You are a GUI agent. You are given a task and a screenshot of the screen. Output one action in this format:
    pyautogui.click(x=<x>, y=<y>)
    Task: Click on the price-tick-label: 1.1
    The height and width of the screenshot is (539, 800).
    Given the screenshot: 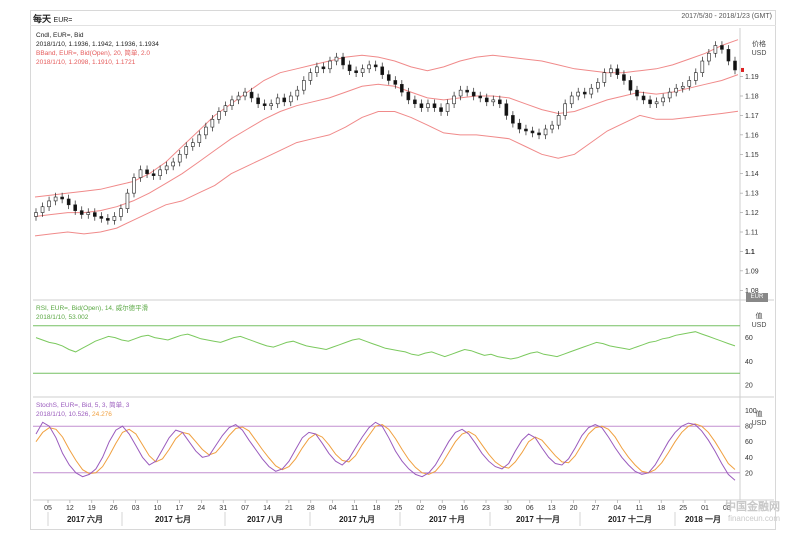 What is the action you would take?
    pyautogui.click(x=750, y=252)
    